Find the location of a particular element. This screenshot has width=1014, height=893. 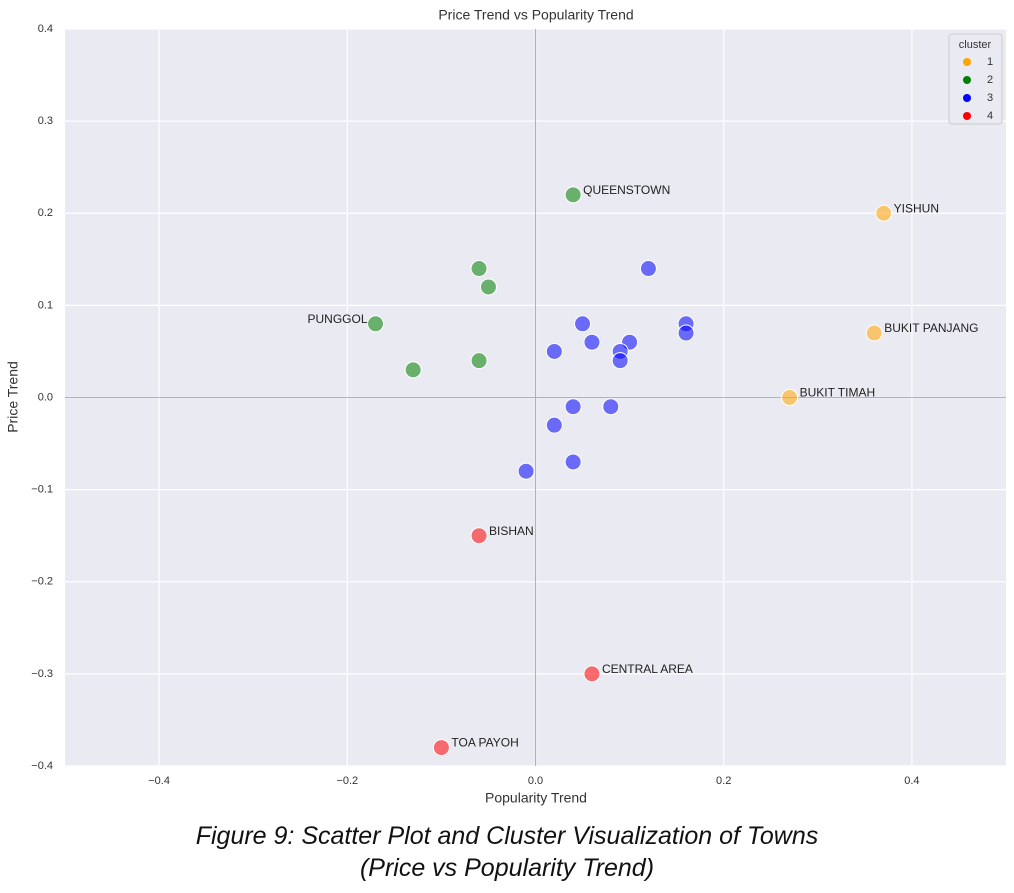

y-tick-label: −0.4 is located at coordinates (42, 766).